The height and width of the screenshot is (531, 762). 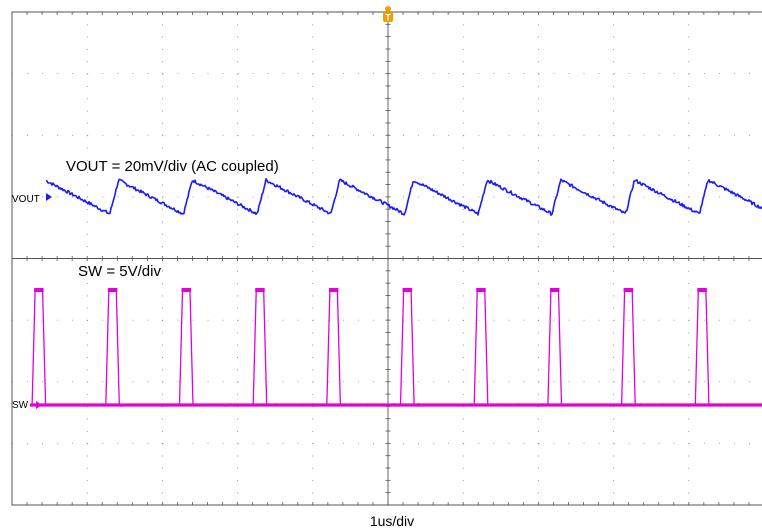 I want to click on x-axis-label: 1us/div, so click(x=392, y=521).